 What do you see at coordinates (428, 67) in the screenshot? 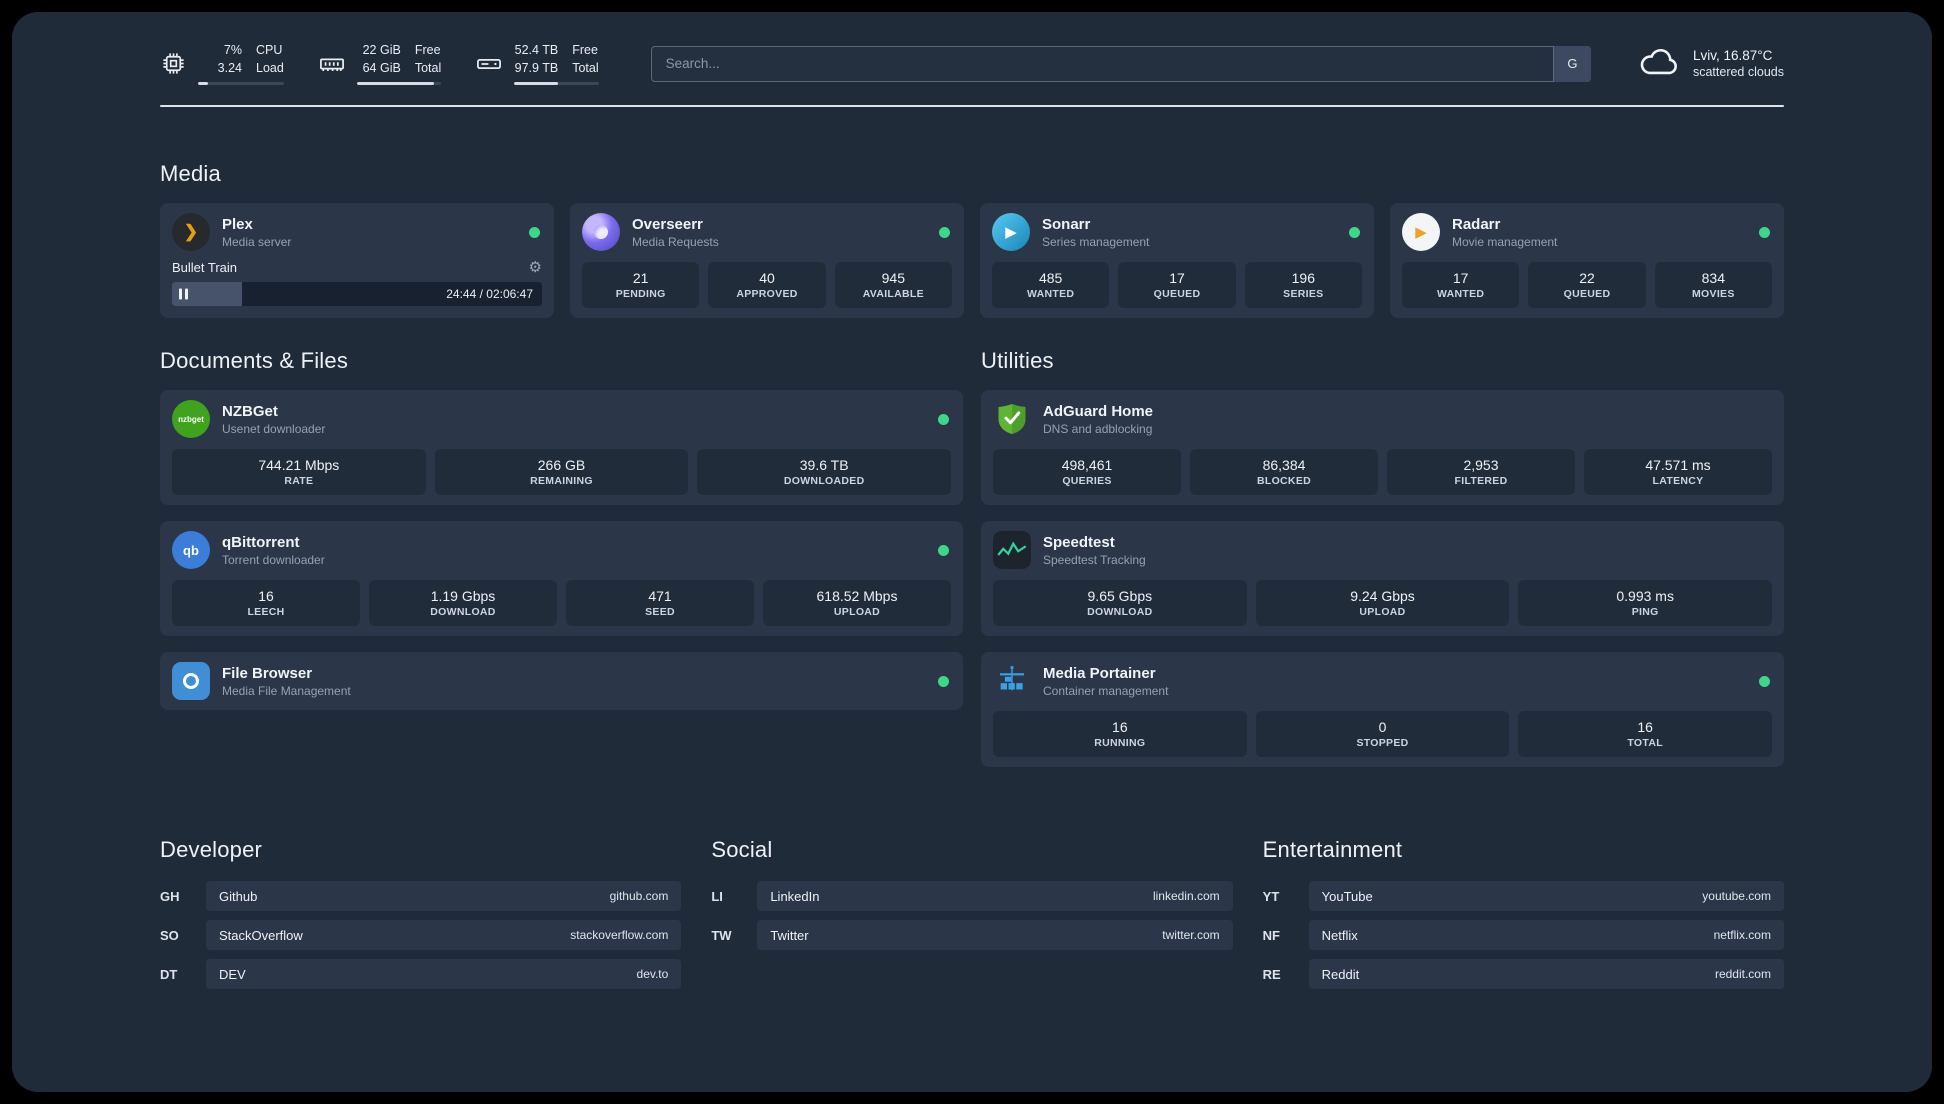
I see `ram-total-label: Total` at bounding box center [428, 67].